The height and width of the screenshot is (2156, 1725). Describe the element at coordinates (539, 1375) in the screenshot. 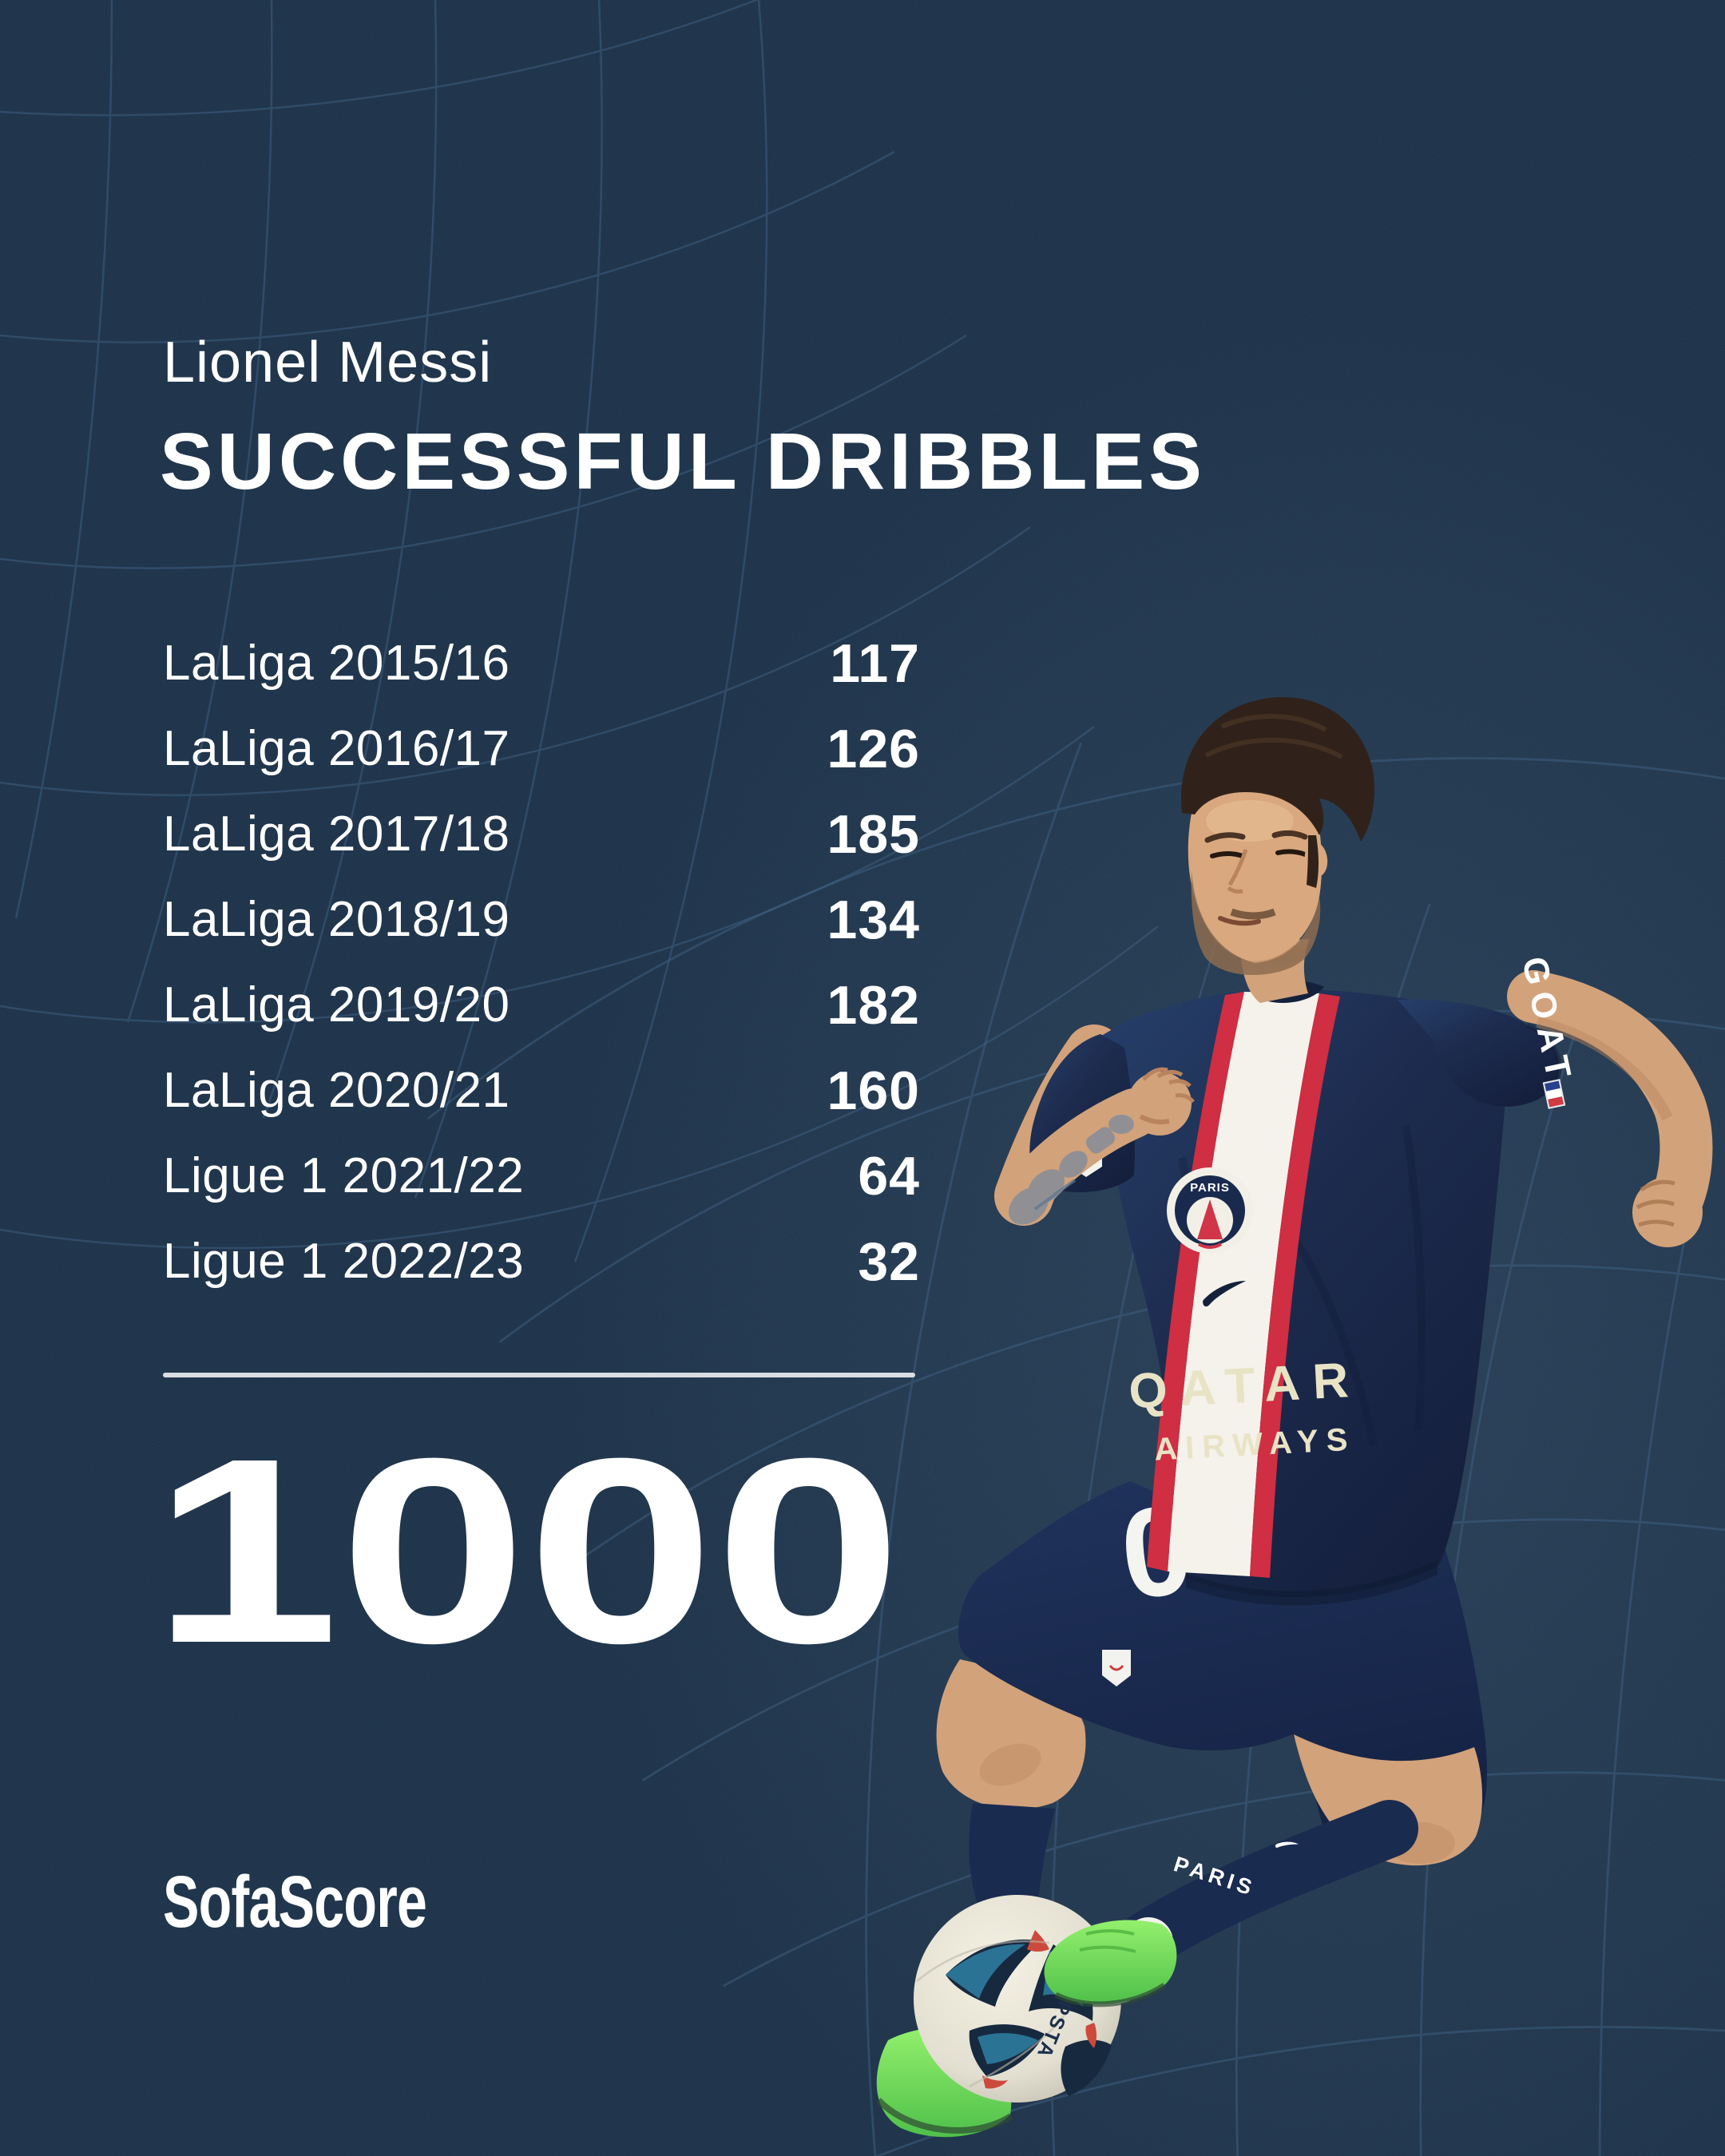

I see `divider-line` at that location.